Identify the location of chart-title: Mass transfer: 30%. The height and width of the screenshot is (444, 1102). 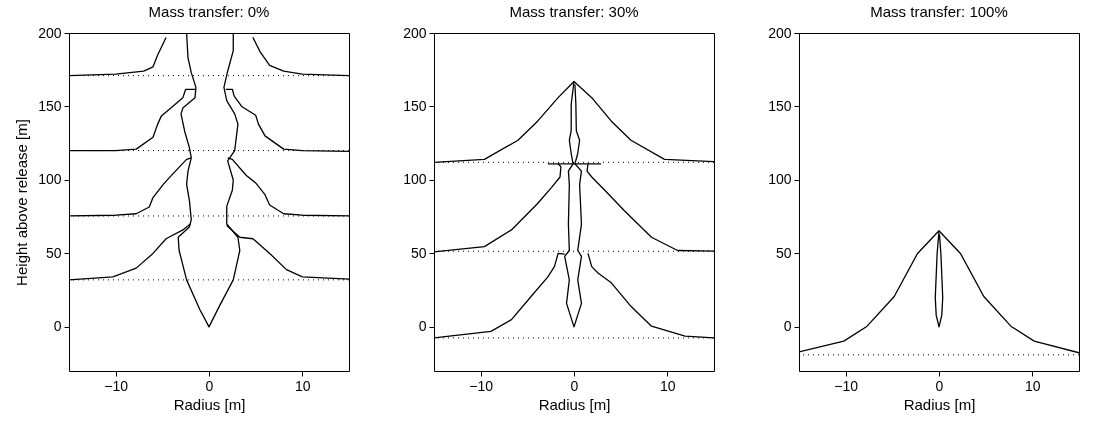
(574, 11).